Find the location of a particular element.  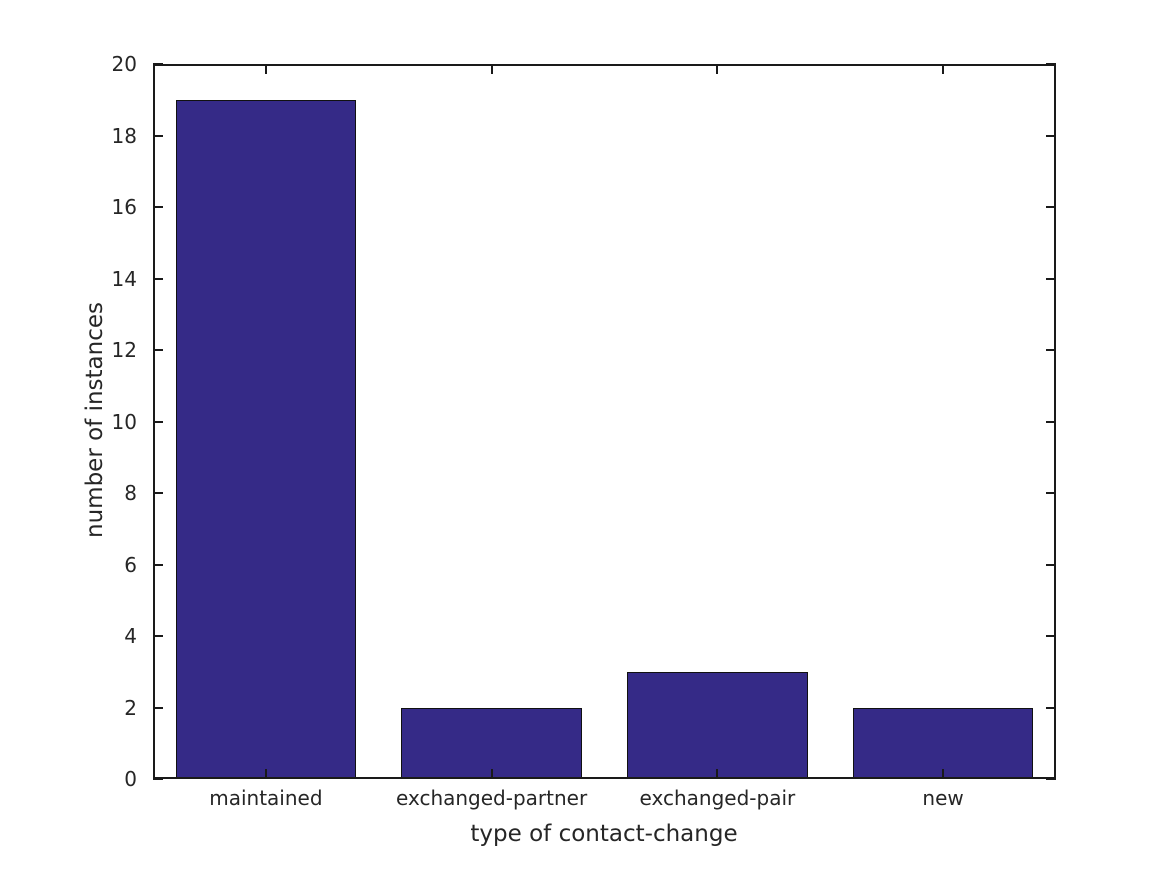

x-tick-label: exchanged-partner is located at coordinates (492, 798).